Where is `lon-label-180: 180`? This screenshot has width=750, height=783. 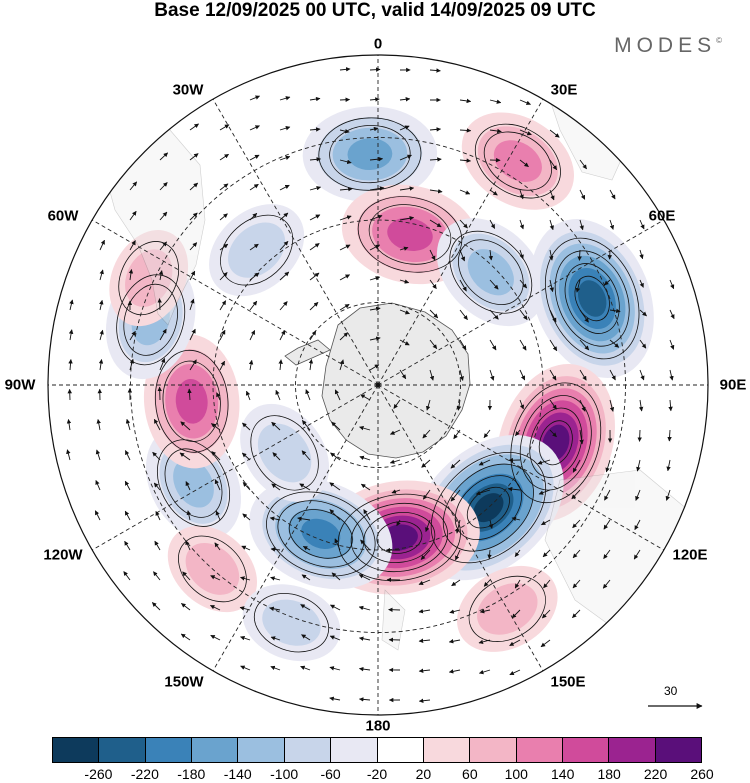 lon-label-180: 180 is located at coordinates (378, 726).